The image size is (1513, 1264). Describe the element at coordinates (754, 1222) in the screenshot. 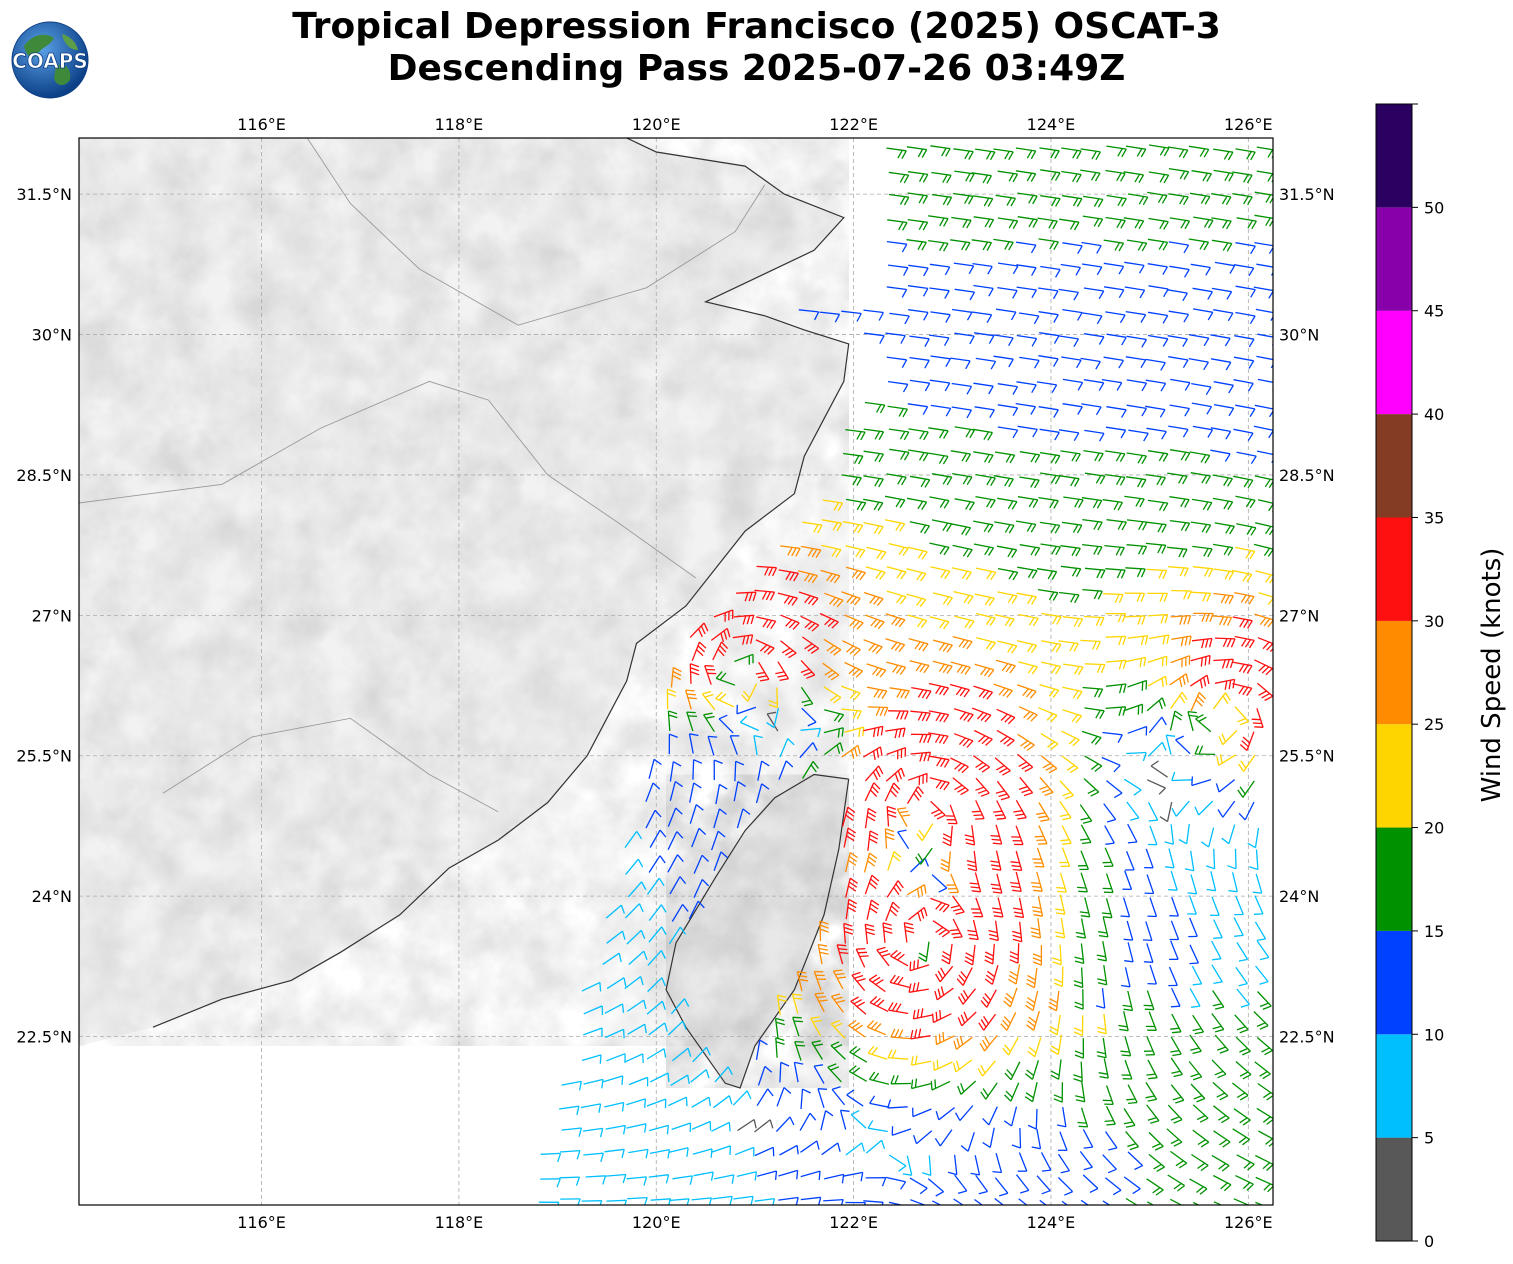

I see `longitude-tick-labels-bottom: 116°E 118°E 120°E 122°E 124°E 126°E` at that location.